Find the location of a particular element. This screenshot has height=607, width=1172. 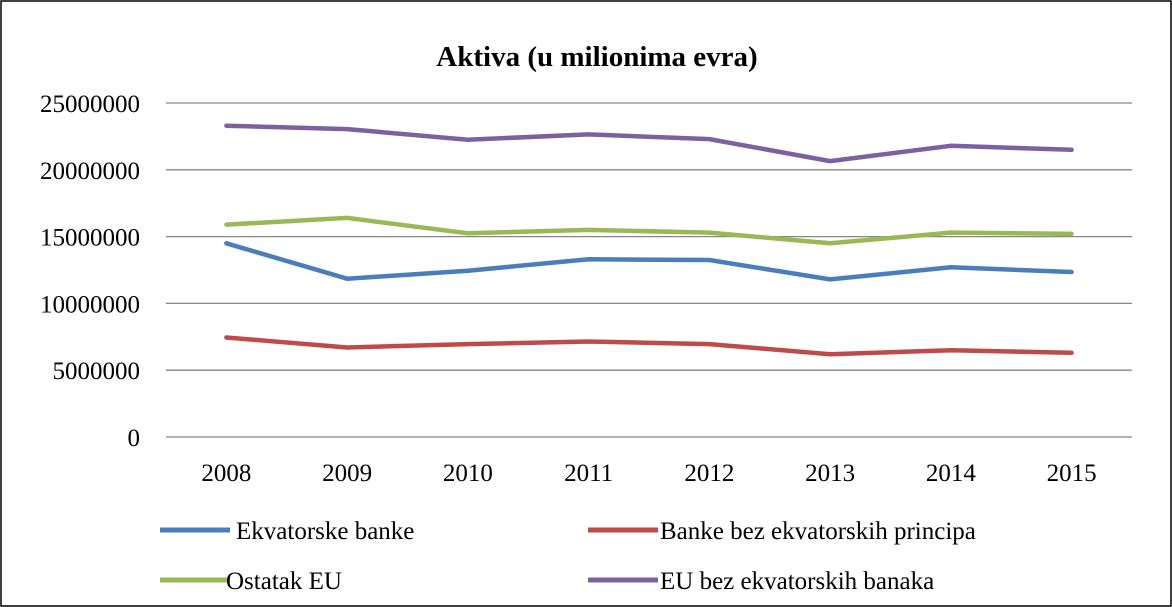

x-tick-label: 2008 is located at coordinates (226, 473).